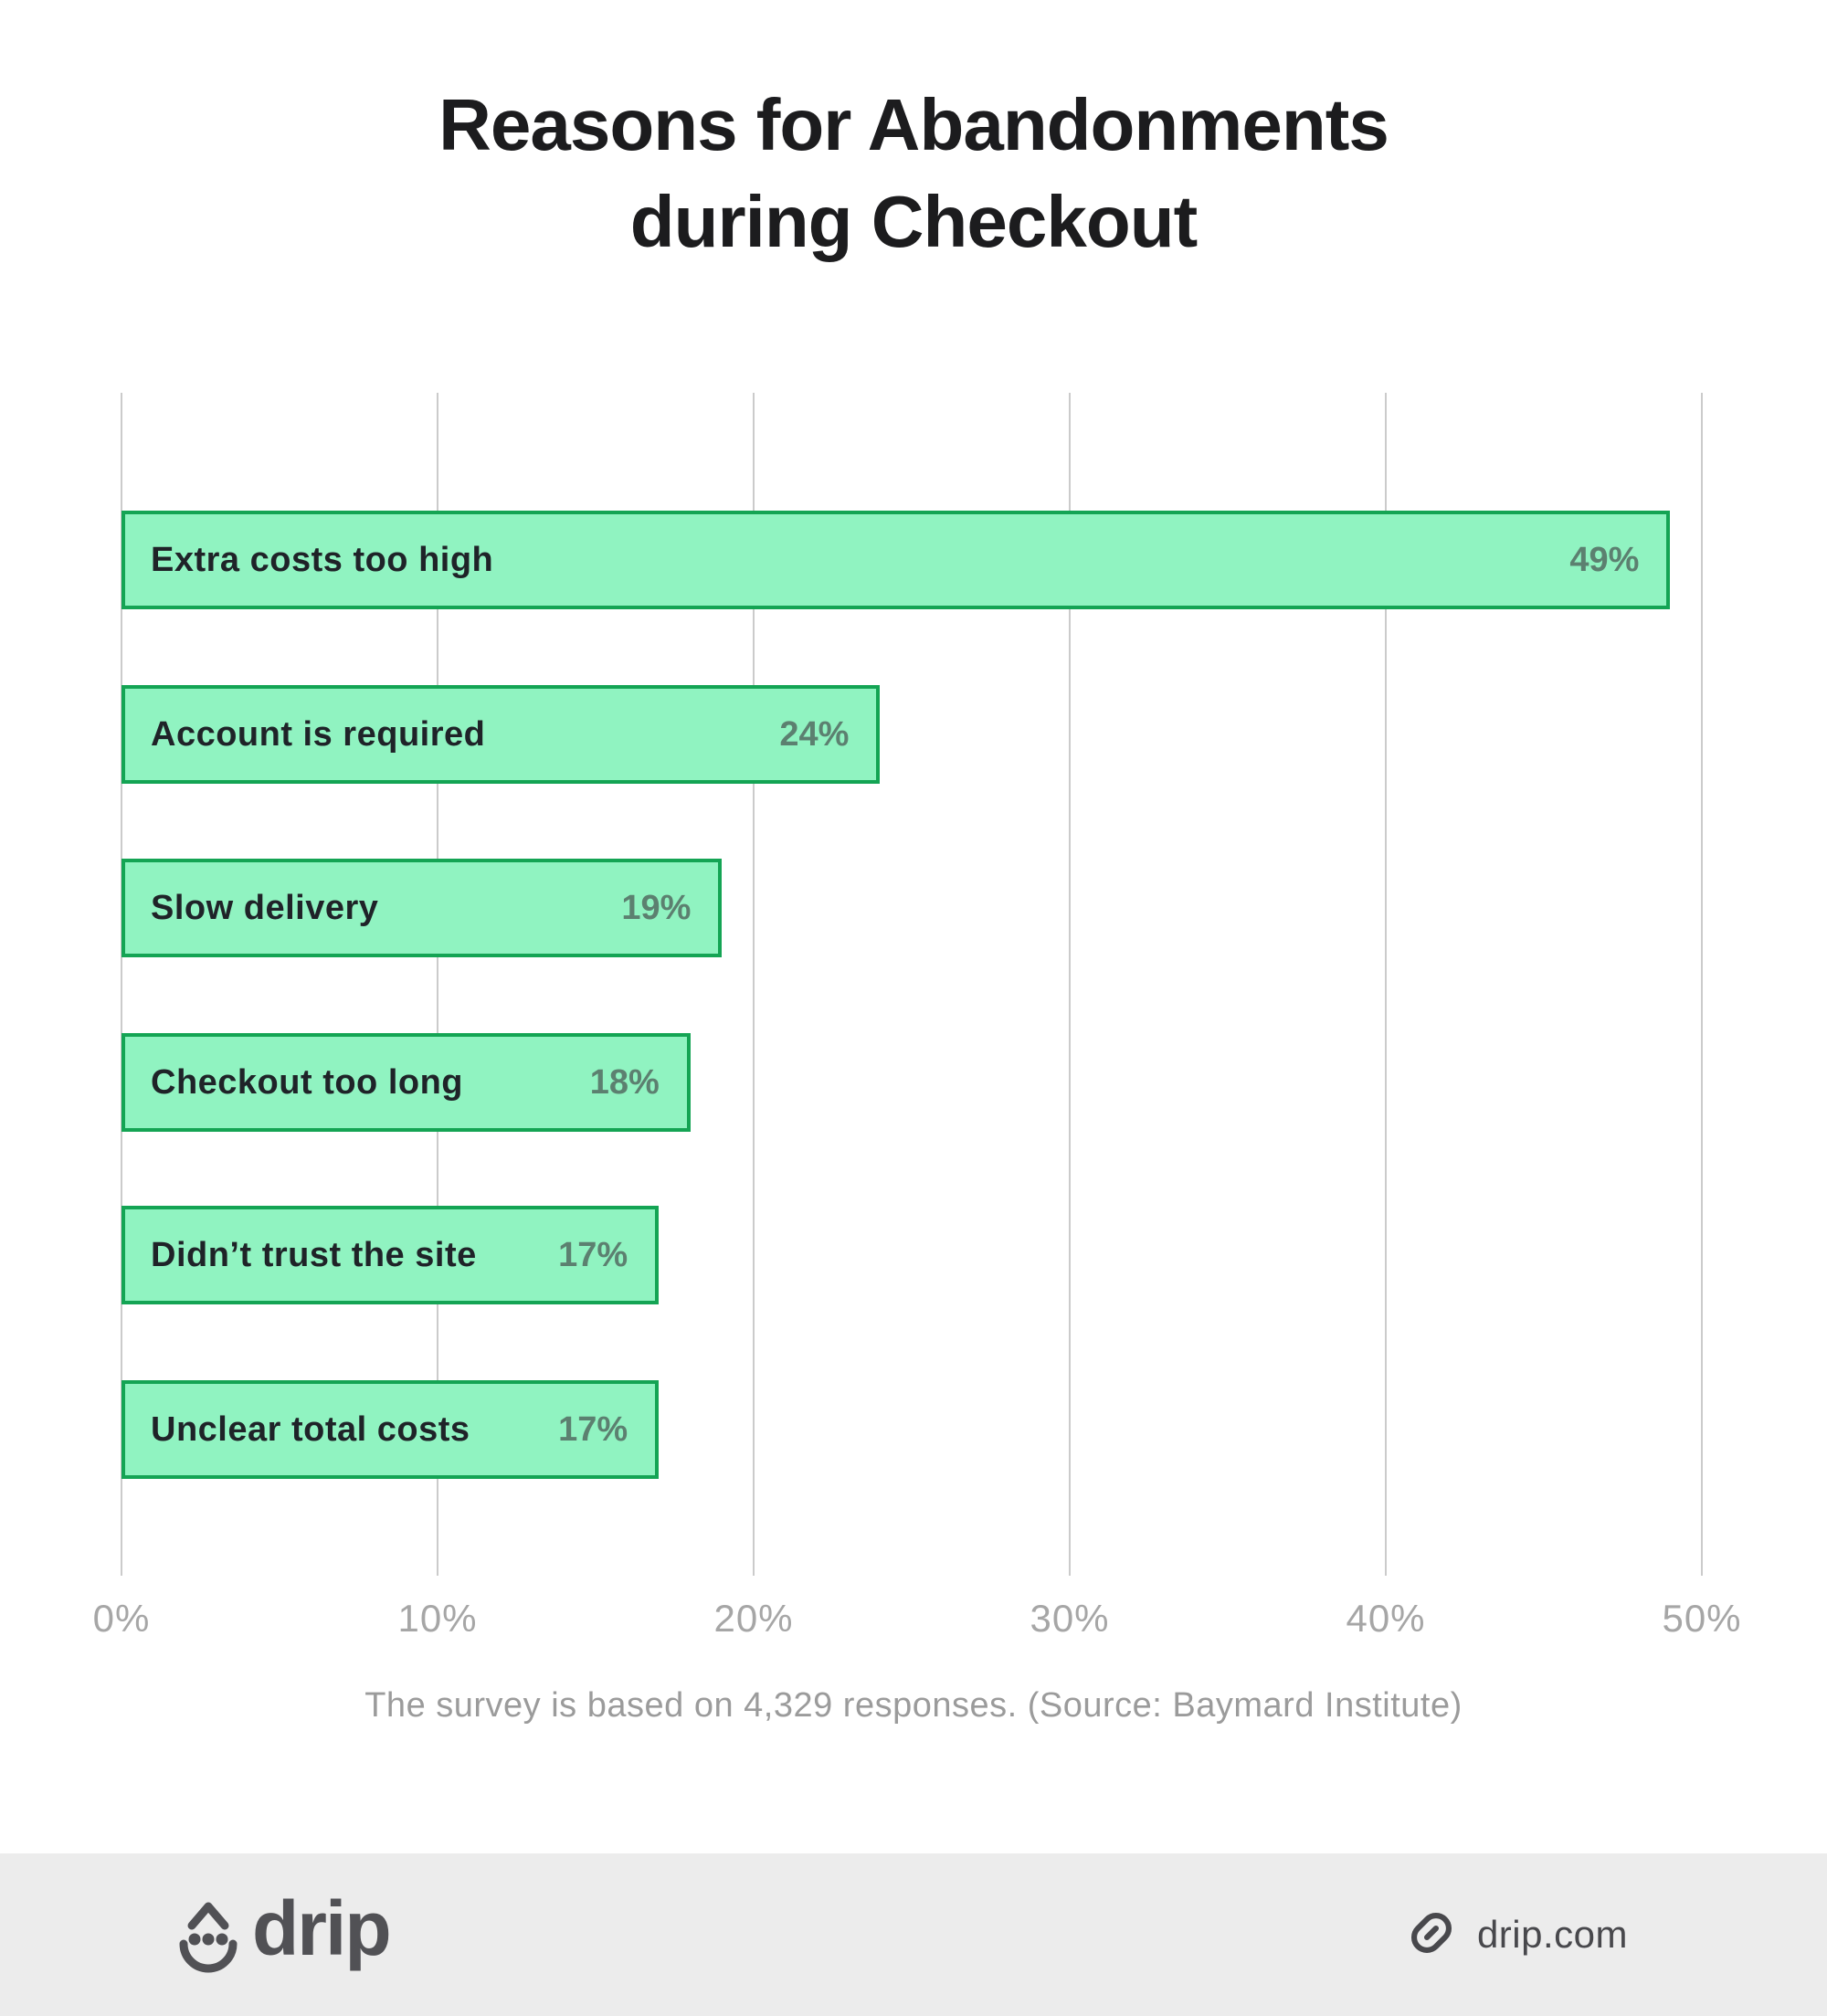 This screenshot has height=2016, width=1827. I want to click on bar-unclear-total-costs: Unclear total costs 17%, so click(391, 1429).